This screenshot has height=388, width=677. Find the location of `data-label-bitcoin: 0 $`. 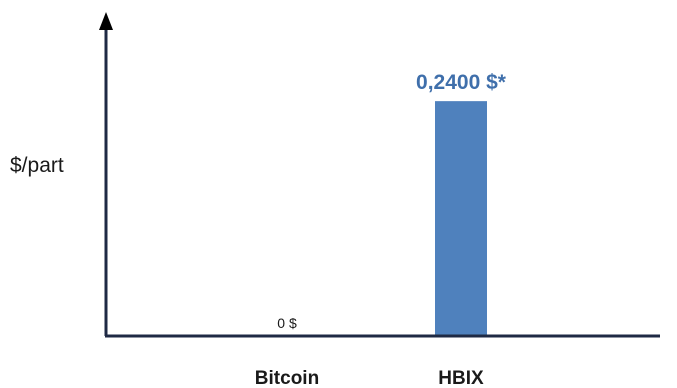

data-label-bitcoin: 0 $ is located at coordinates (287, 323).